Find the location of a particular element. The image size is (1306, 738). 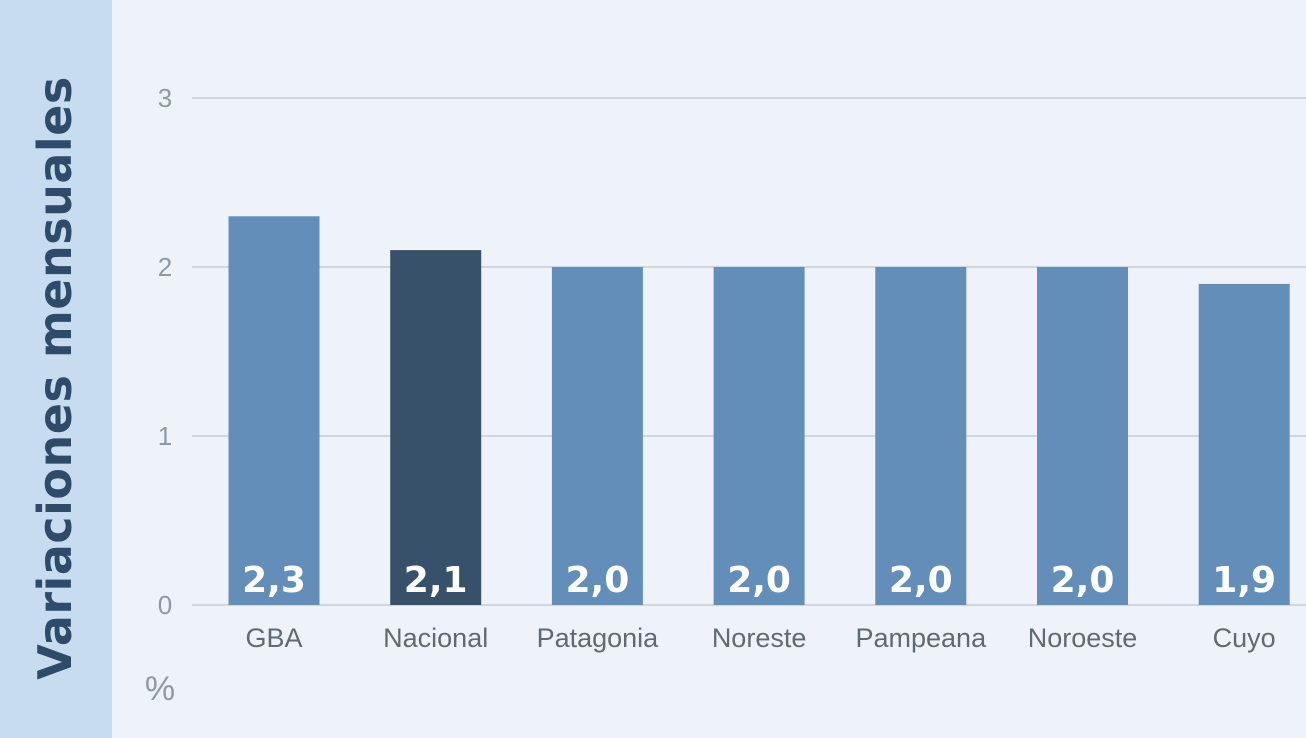

category-label: GBA is located at coordinates (273, 638).